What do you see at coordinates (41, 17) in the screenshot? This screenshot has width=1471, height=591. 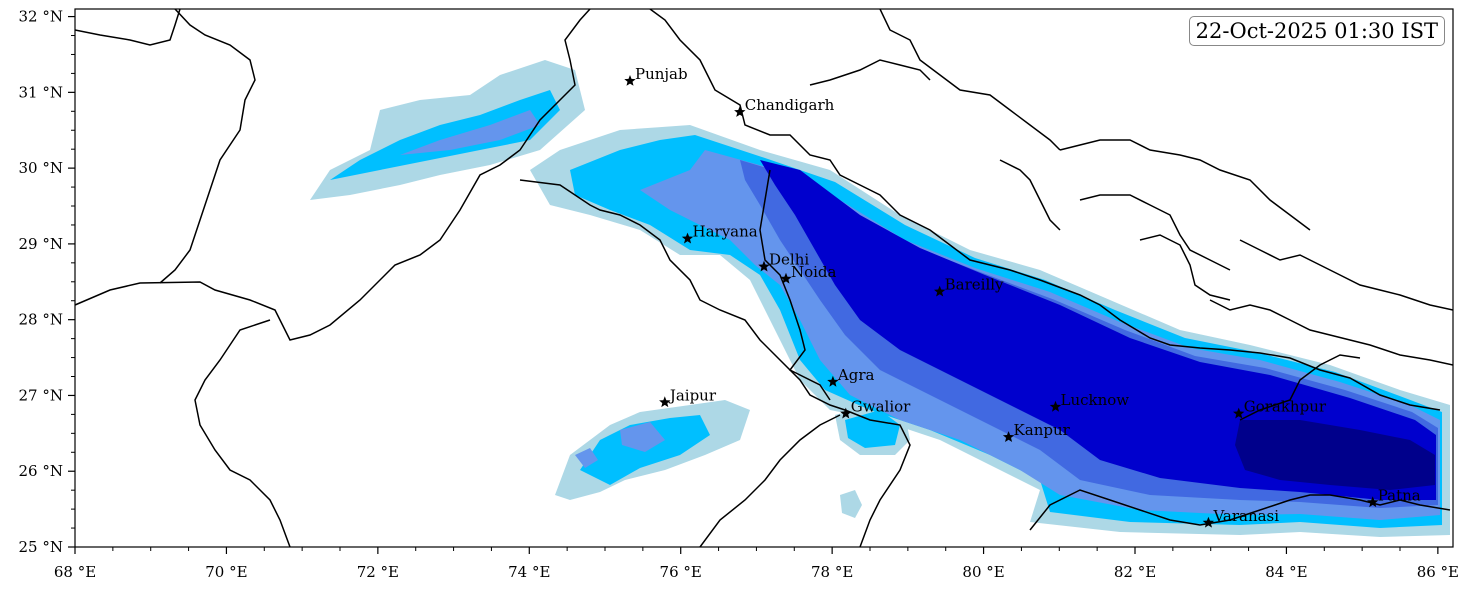 I see `y-tick-label: 32 °N` at bounding box center [41, 17].